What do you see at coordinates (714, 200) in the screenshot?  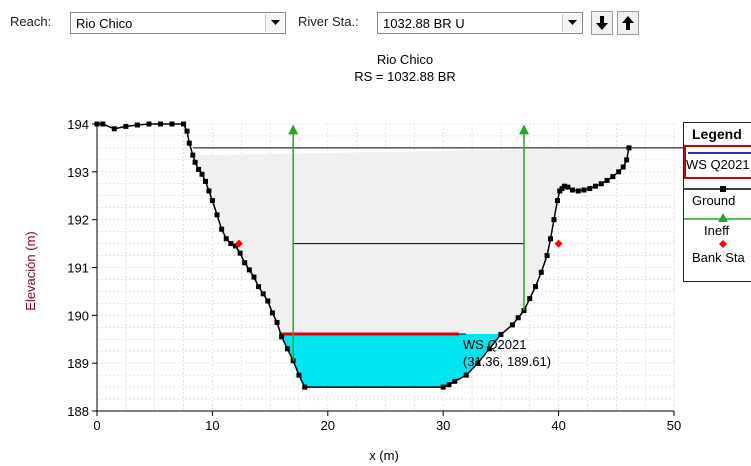 I see `legend-item-ground: Ground` at bounding box center [714, 200].